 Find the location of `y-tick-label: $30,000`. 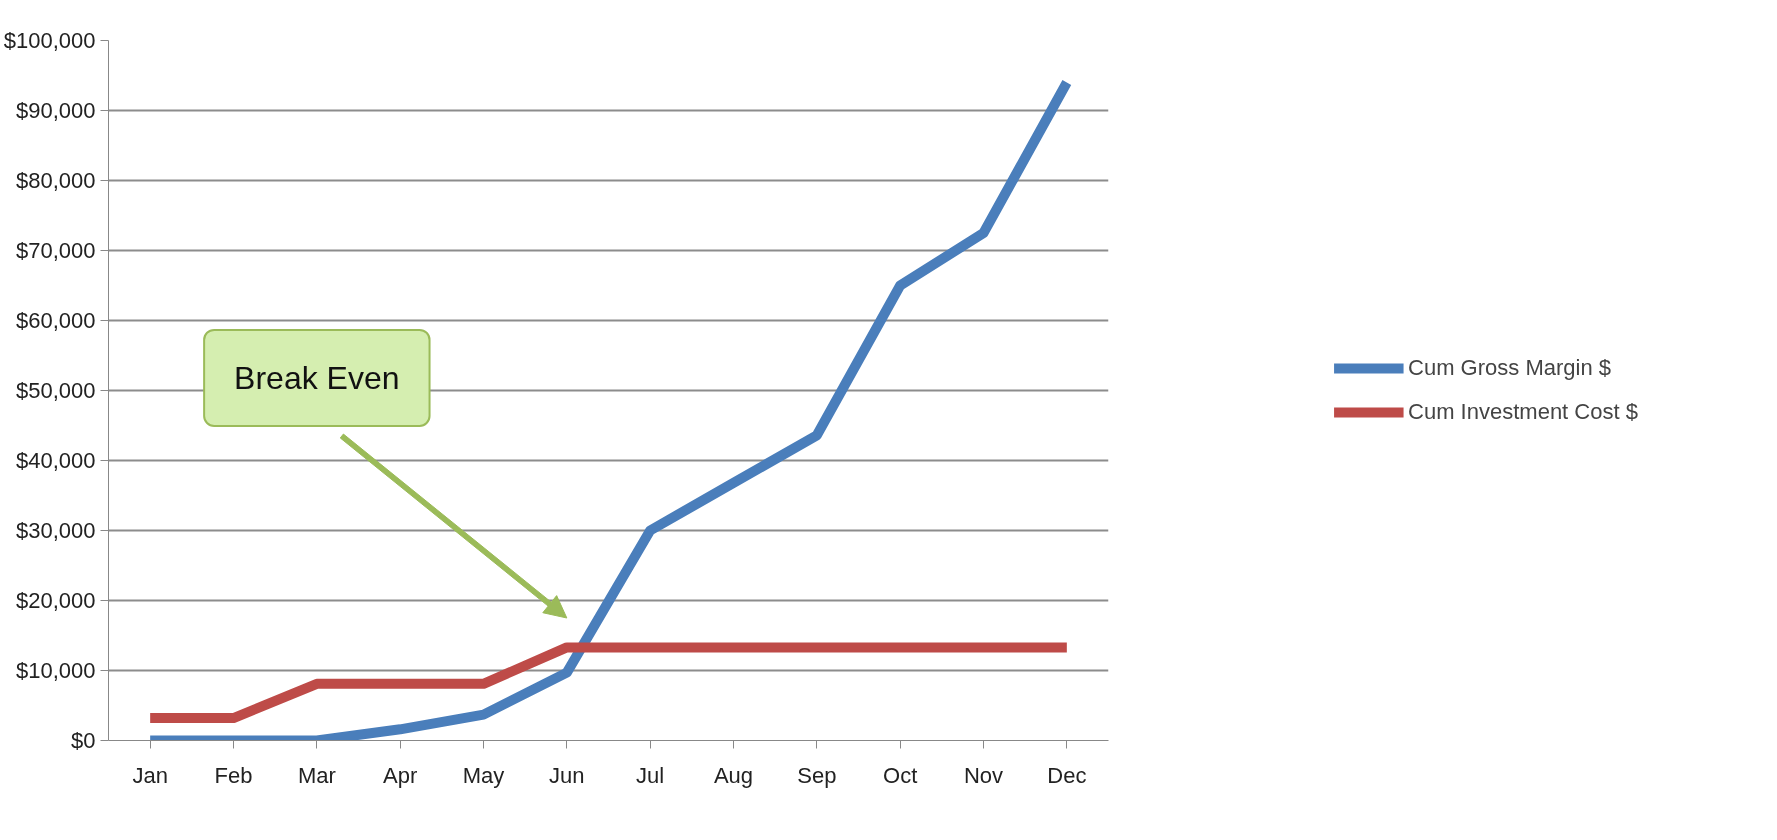

y-tick-label: $30,000 is located at coordinates (55, 530).